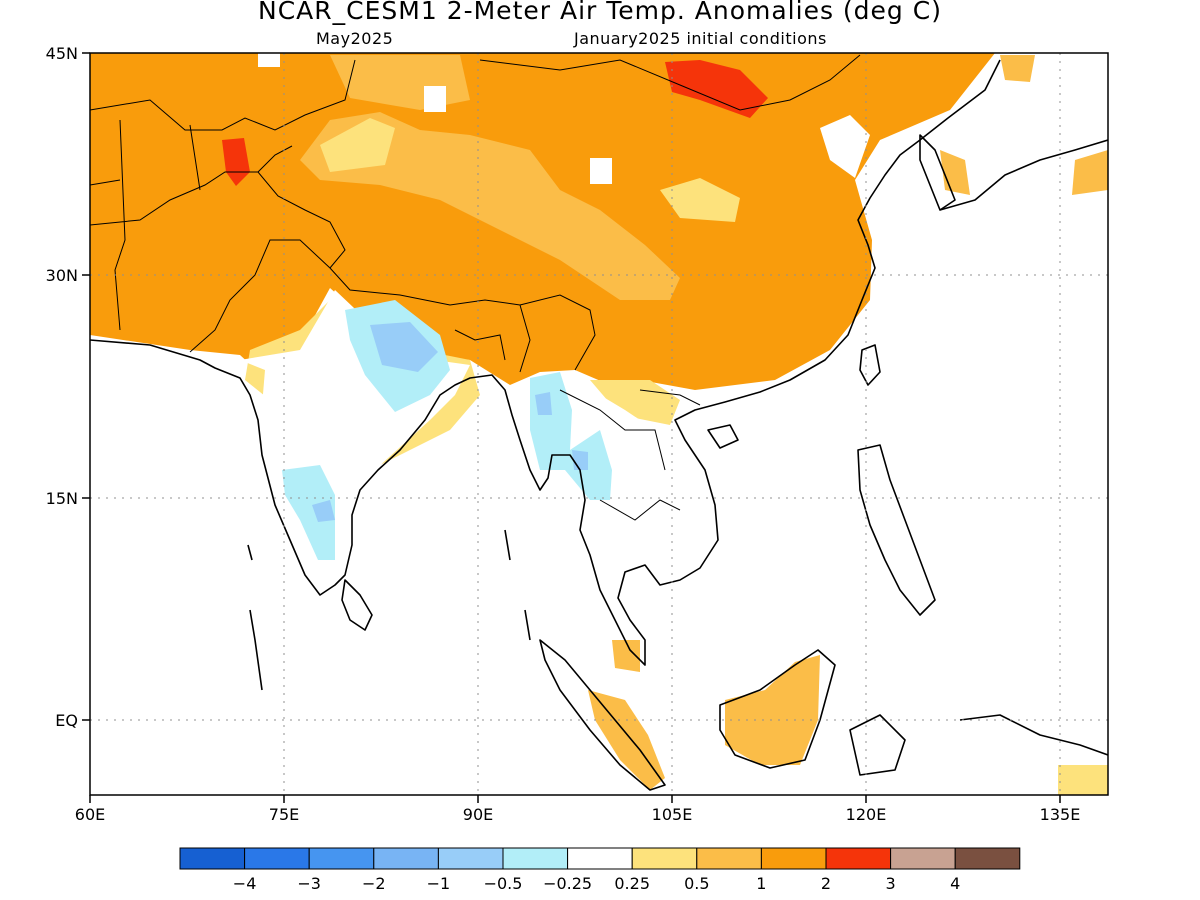 The image size is (1200, 900). Describe the element at coordinates (696, 883) in the screenshot. I see `colorbar-label: 0.5` at that location.